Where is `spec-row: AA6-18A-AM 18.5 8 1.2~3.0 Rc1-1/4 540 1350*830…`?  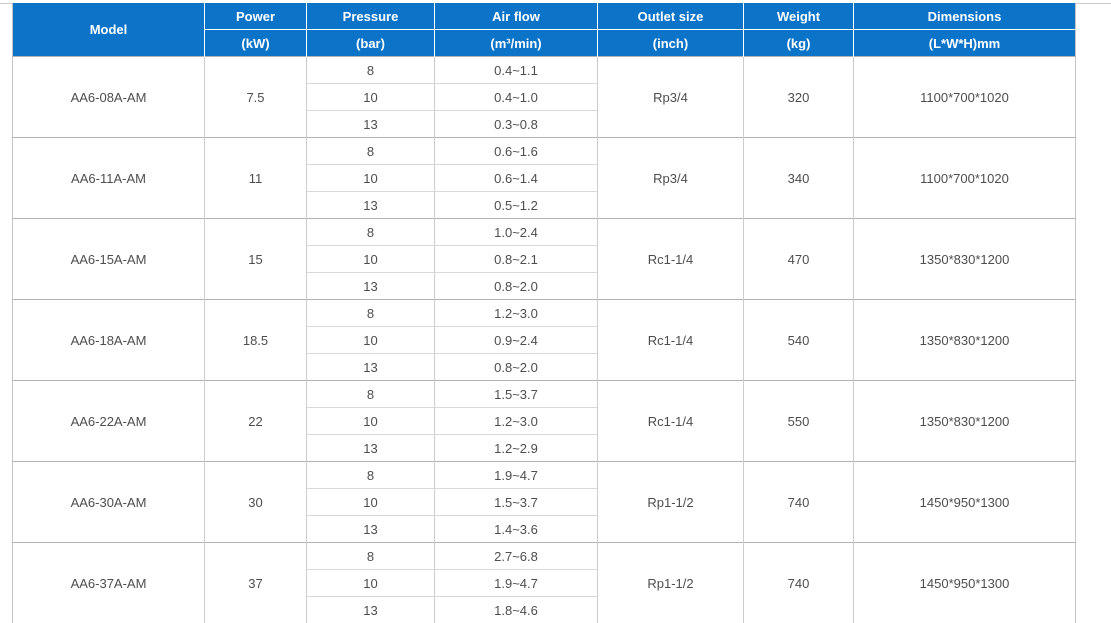 spec-row: AA6-18A-AM 18.5 8 1.2~3.0 Rc1-1/4 540 1350*830… is located at coordinates (544, 340).